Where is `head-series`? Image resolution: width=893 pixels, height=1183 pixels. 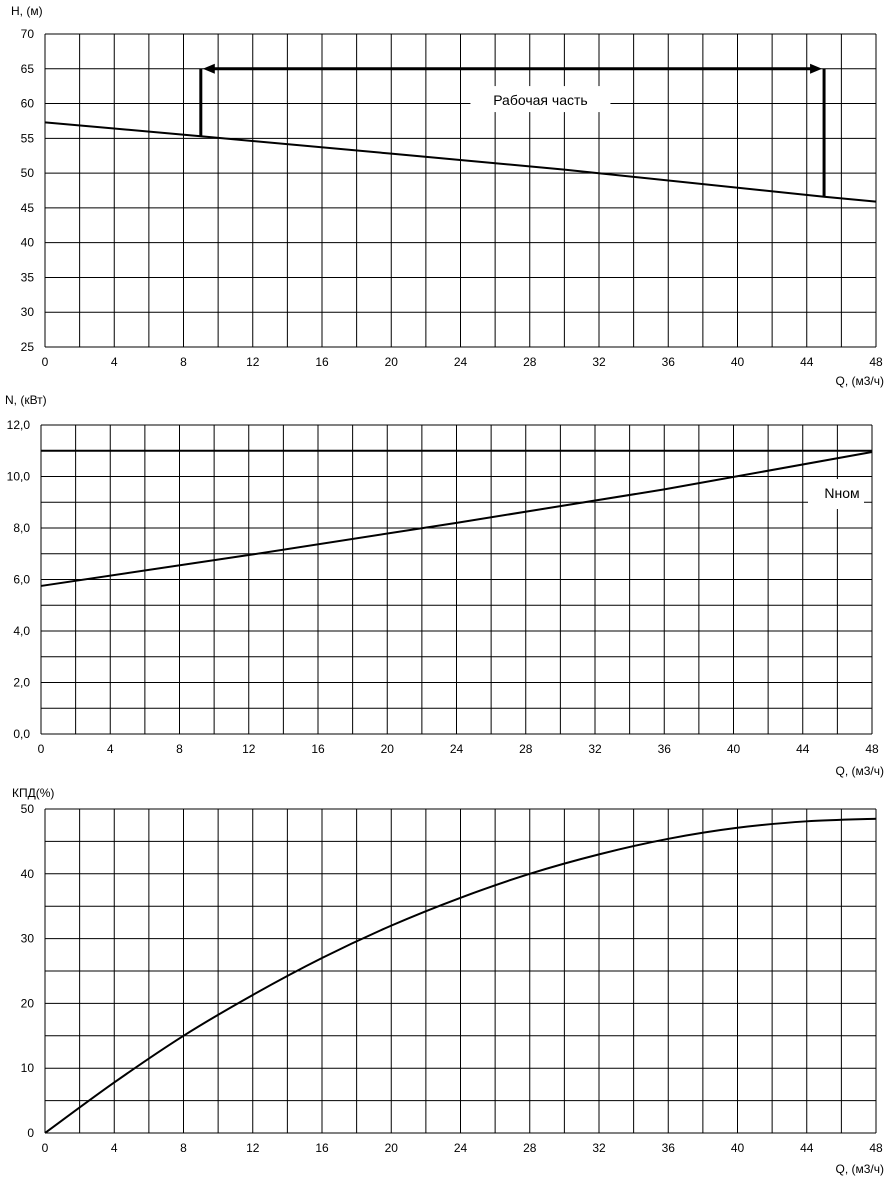 head-series is located at coordinates (460, 162).